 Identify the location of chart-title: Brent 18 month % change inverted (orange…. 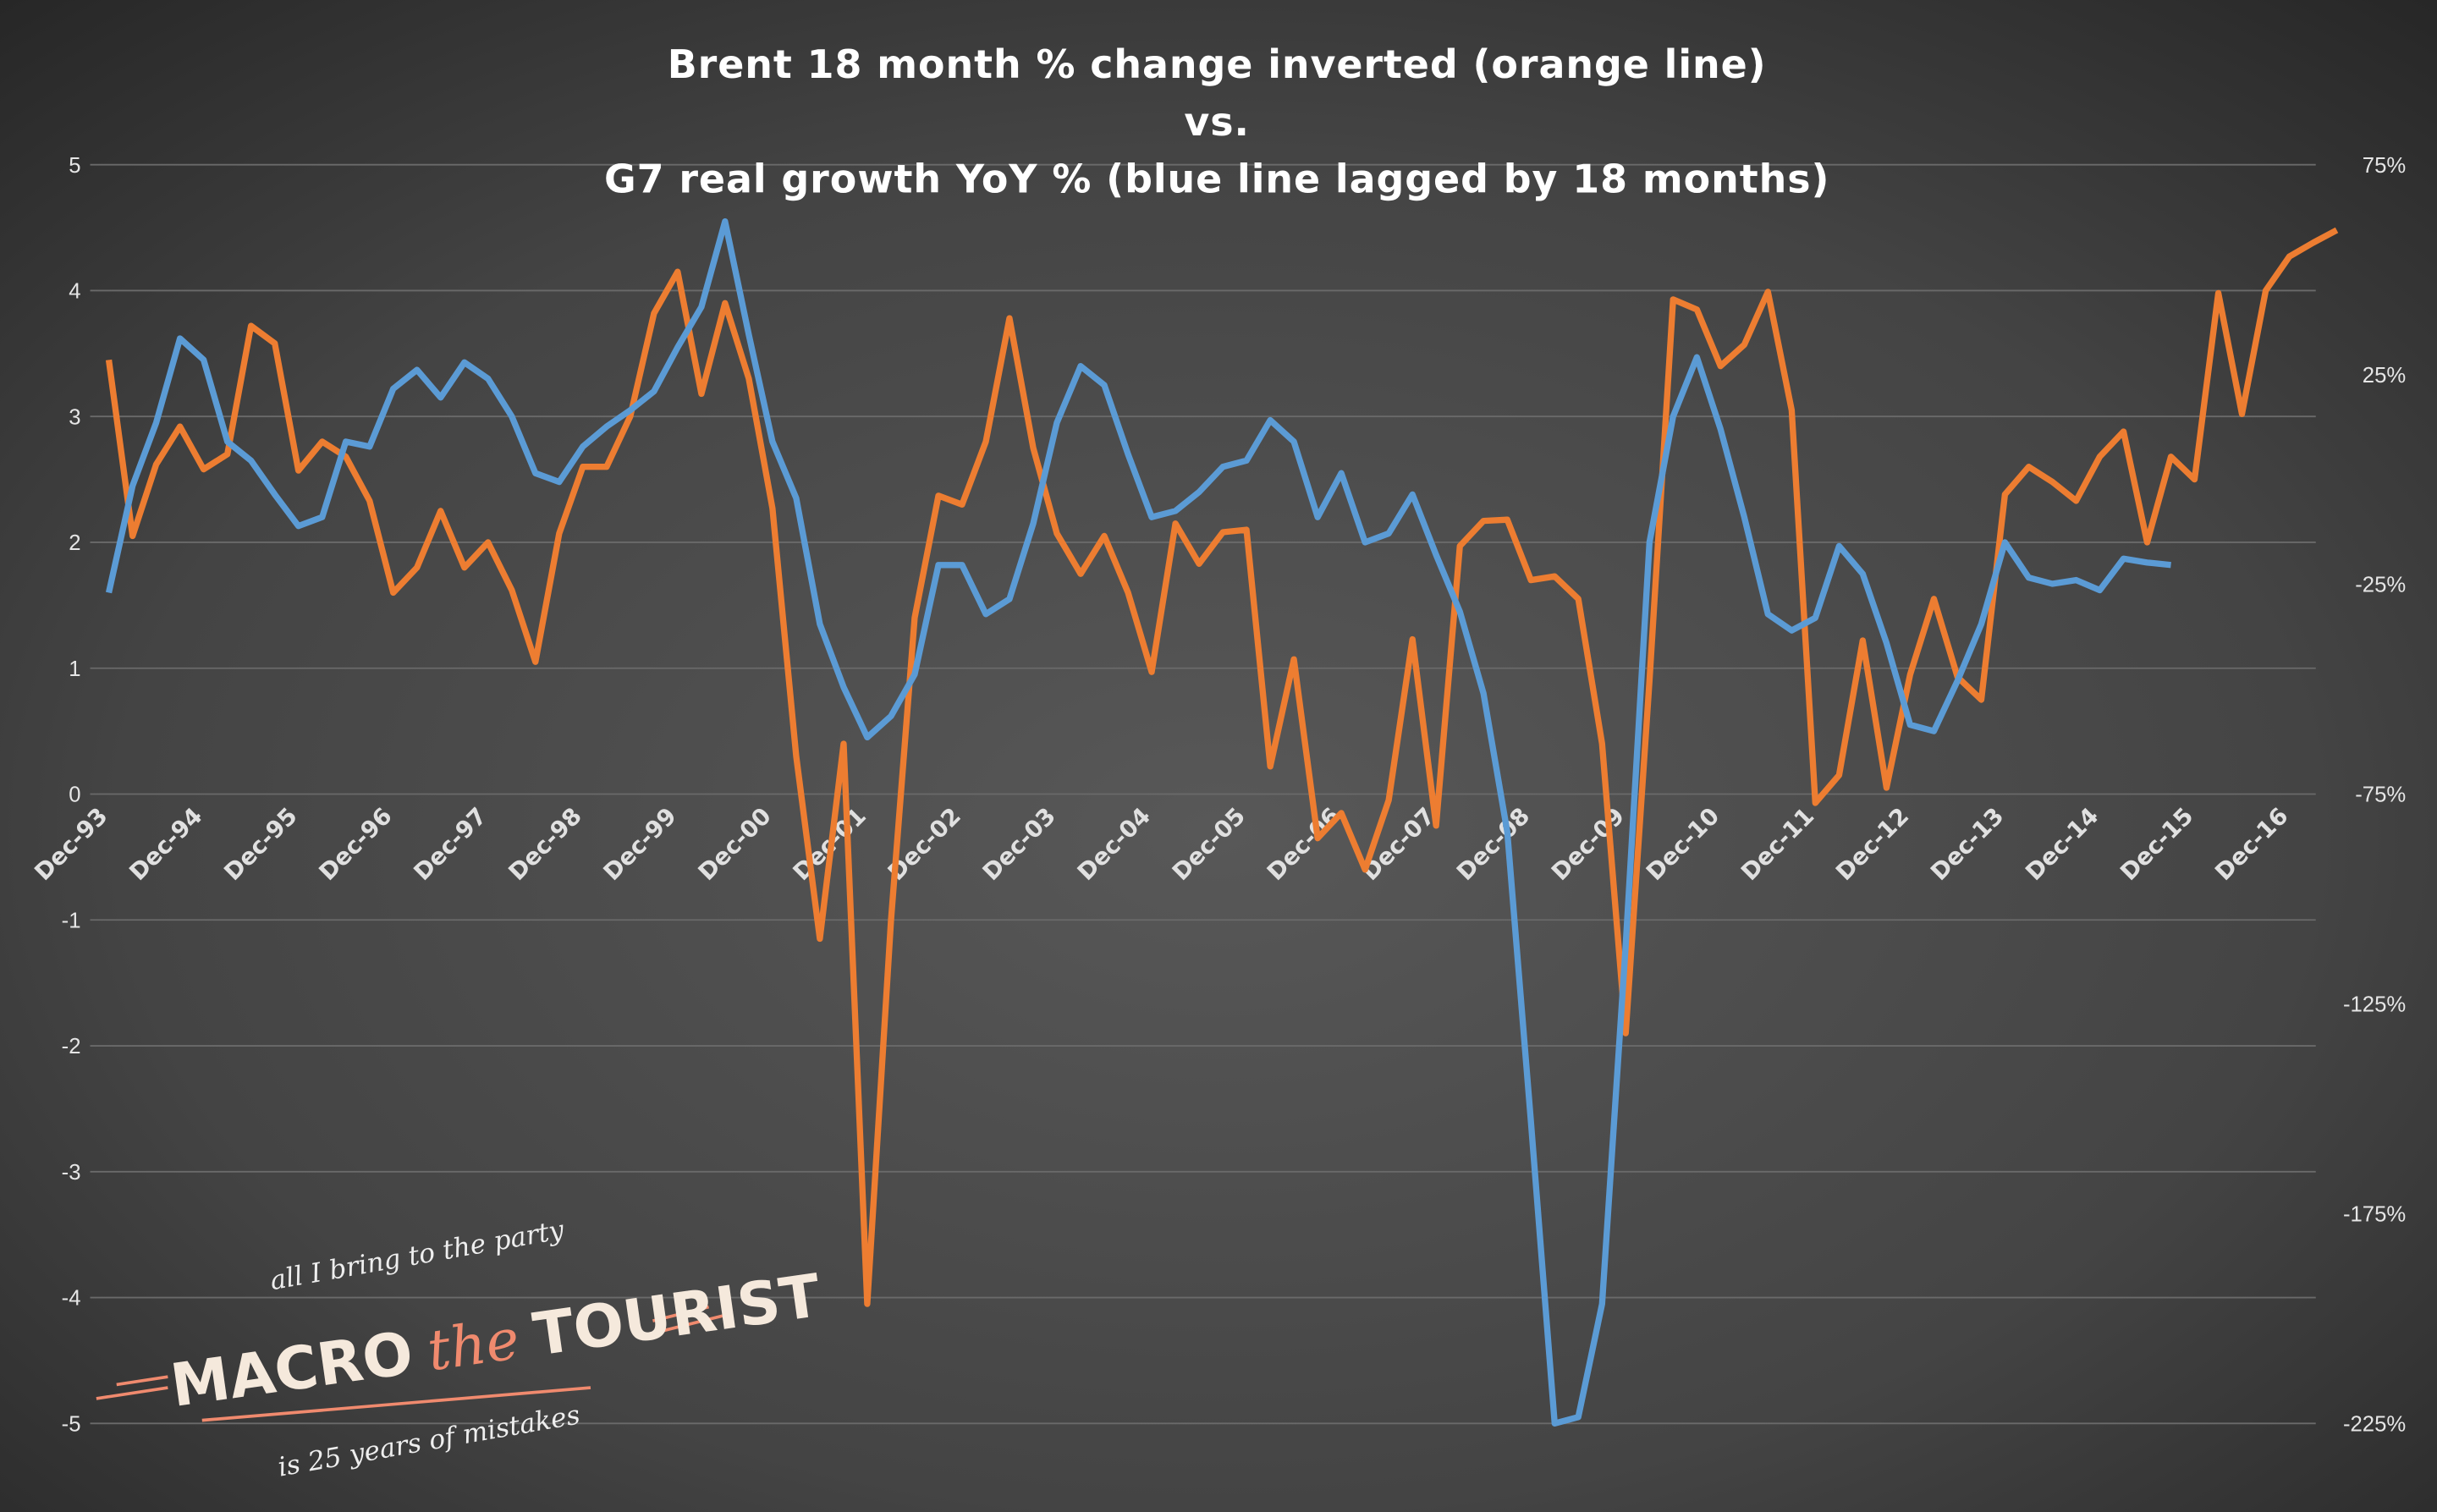
(1216, 122).